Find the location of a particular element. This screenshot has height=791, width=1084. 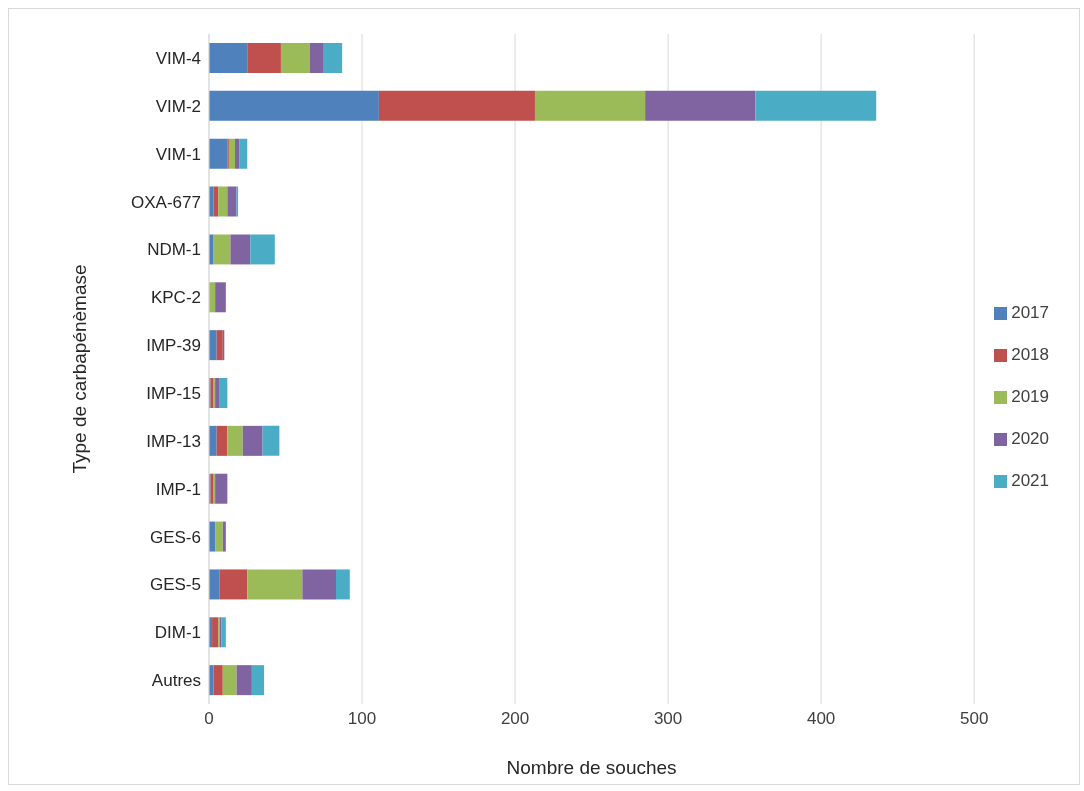

y-tick-label: OXA-677 is located at coordinates (166, 202).